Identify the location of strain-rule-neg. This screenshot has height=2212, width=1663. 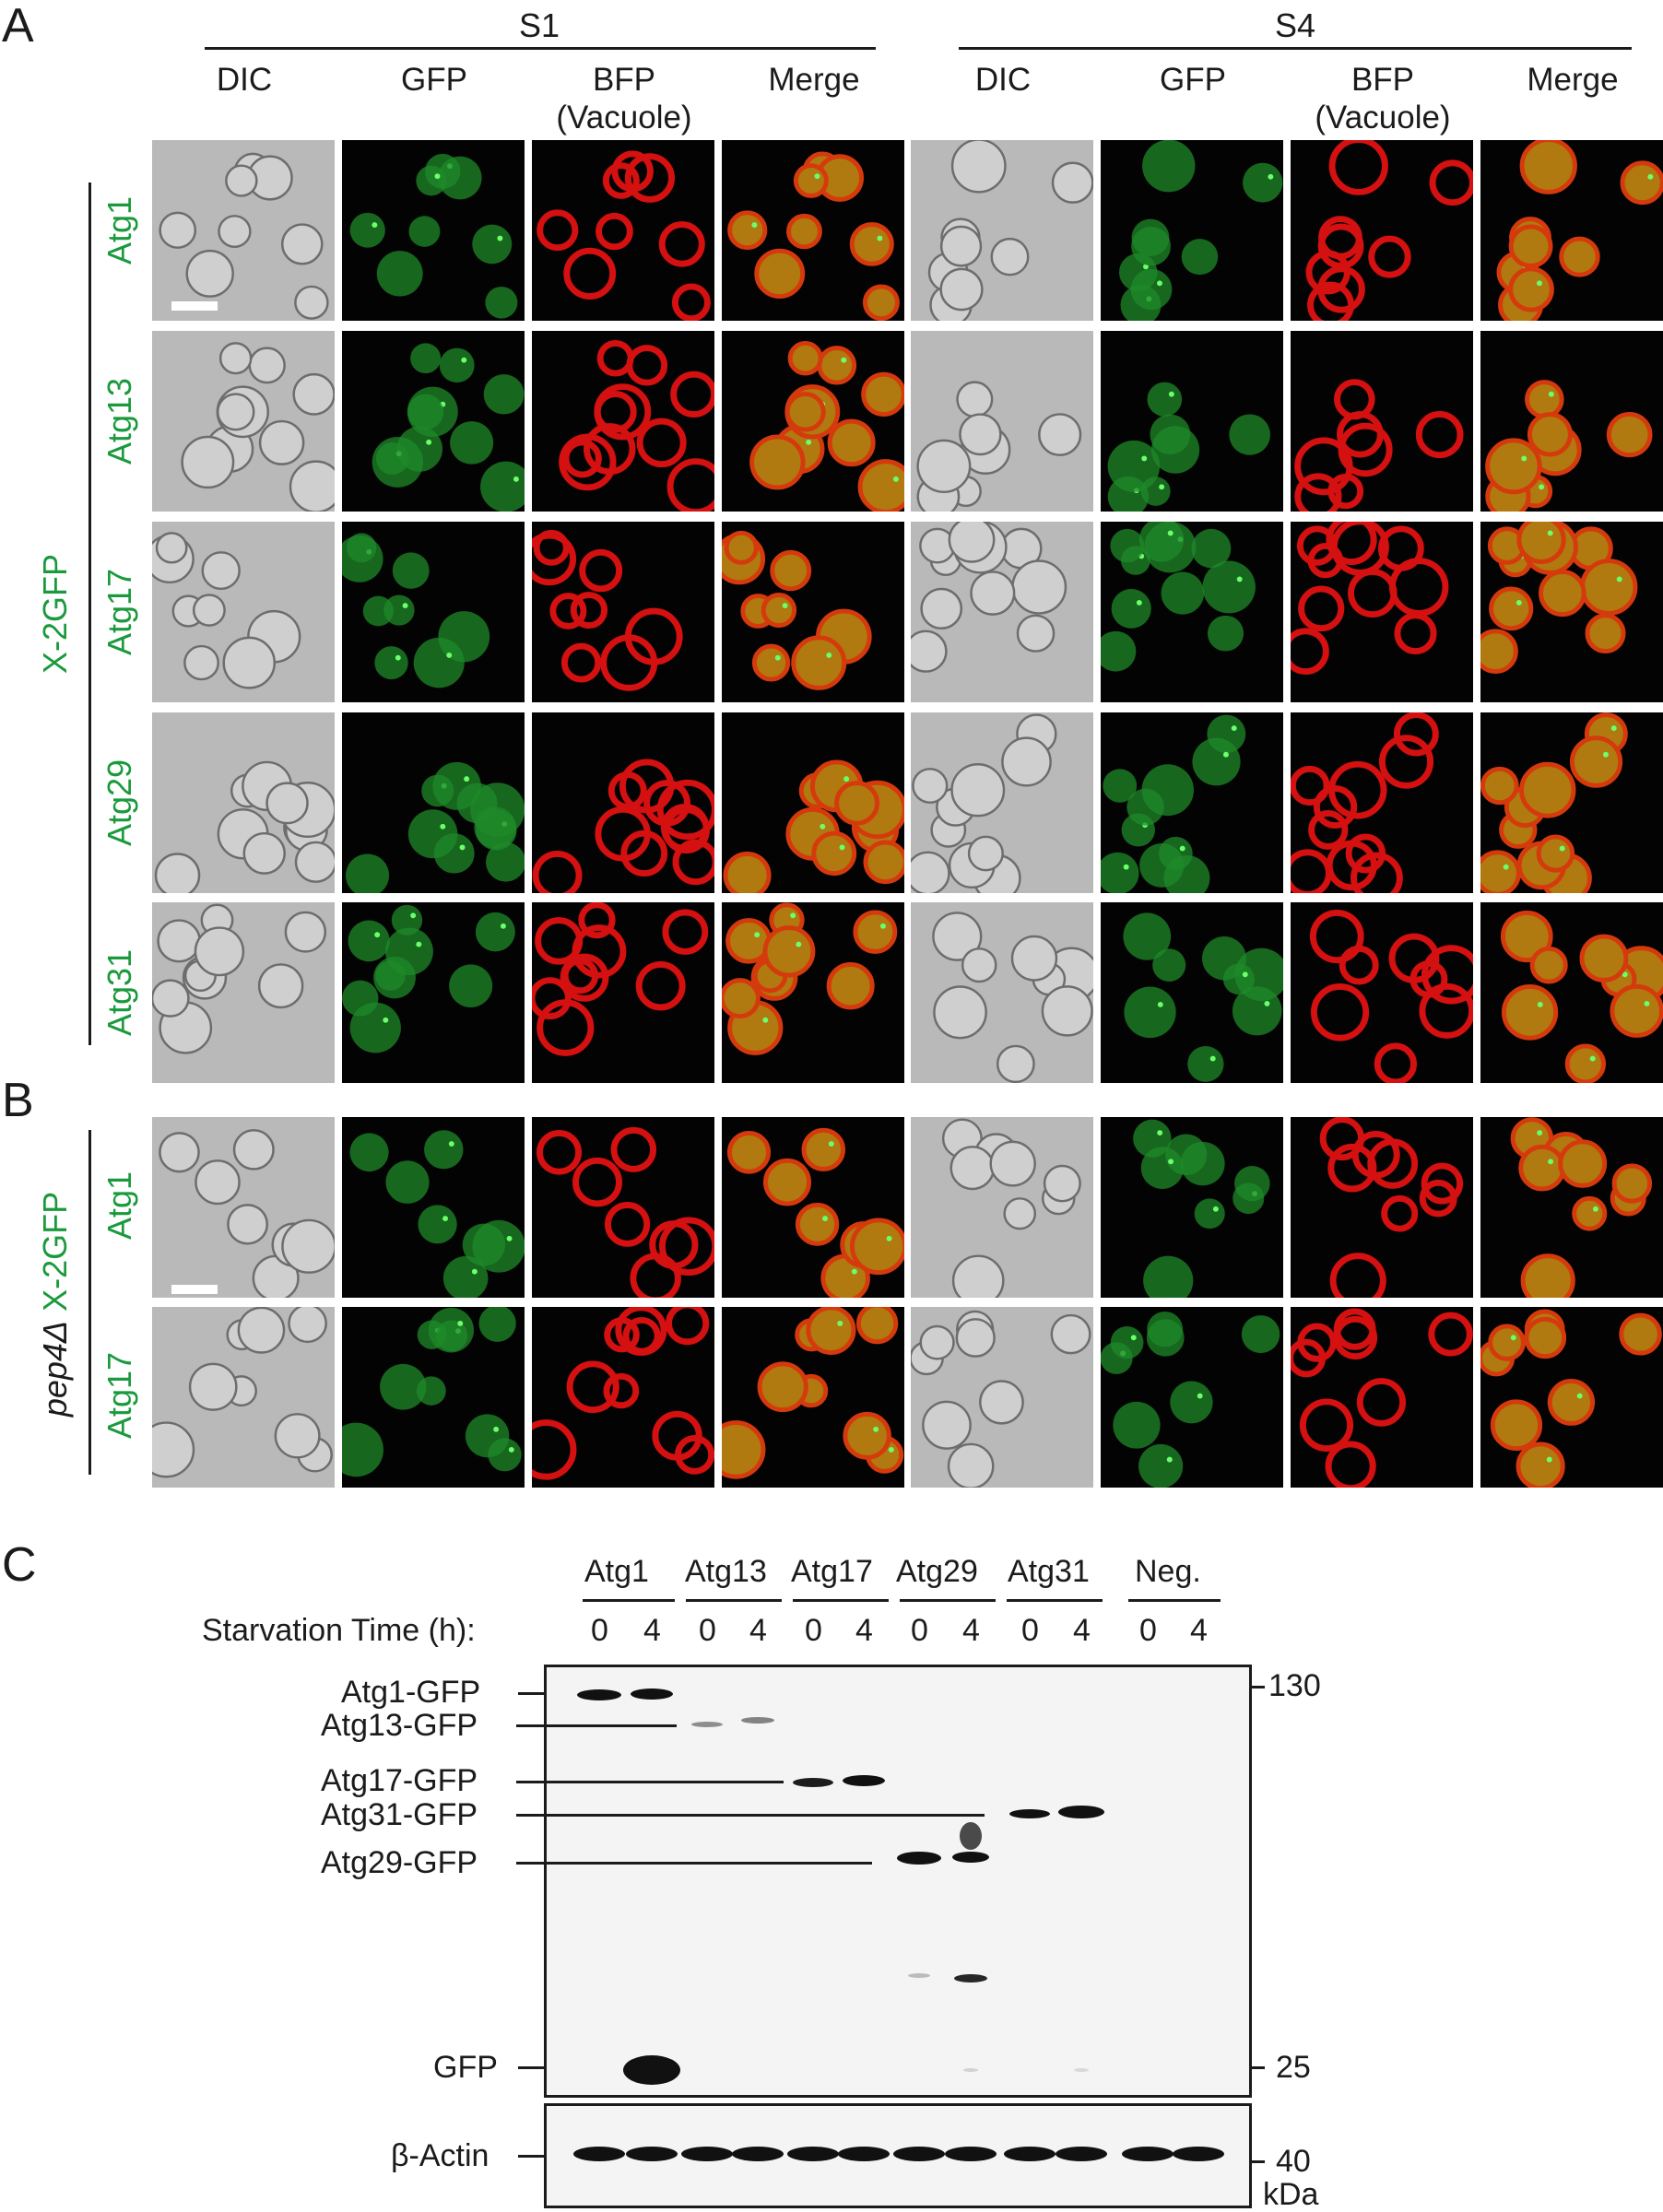
(1174, 1600).